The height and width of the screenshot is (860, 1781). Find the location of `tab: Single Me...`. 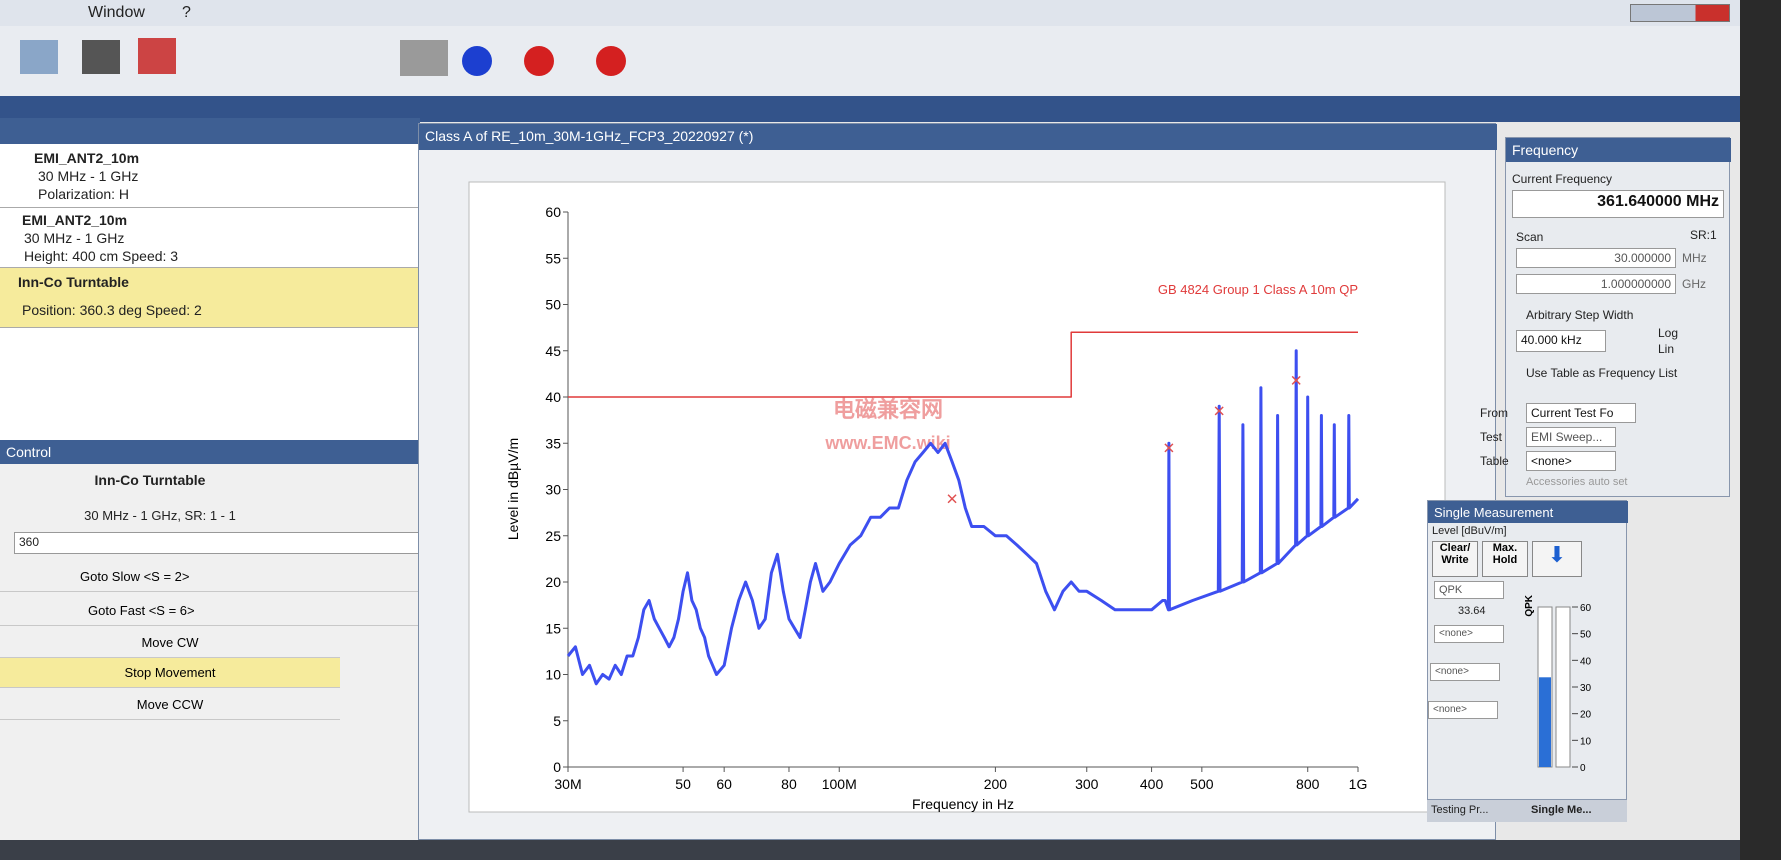

tab: Single Me... is located at coordinates (1561, 810).